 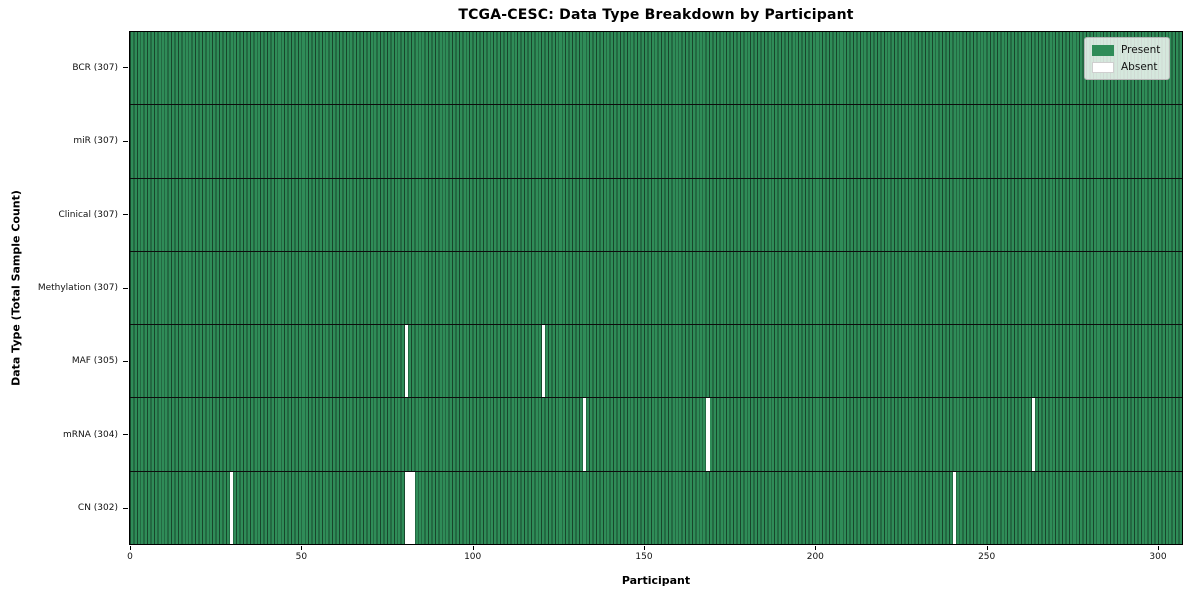 What do you see at coordinates (473, 557) in the screenshot?
I see `x-tick-label: 100` at bounding box center [473, 557].